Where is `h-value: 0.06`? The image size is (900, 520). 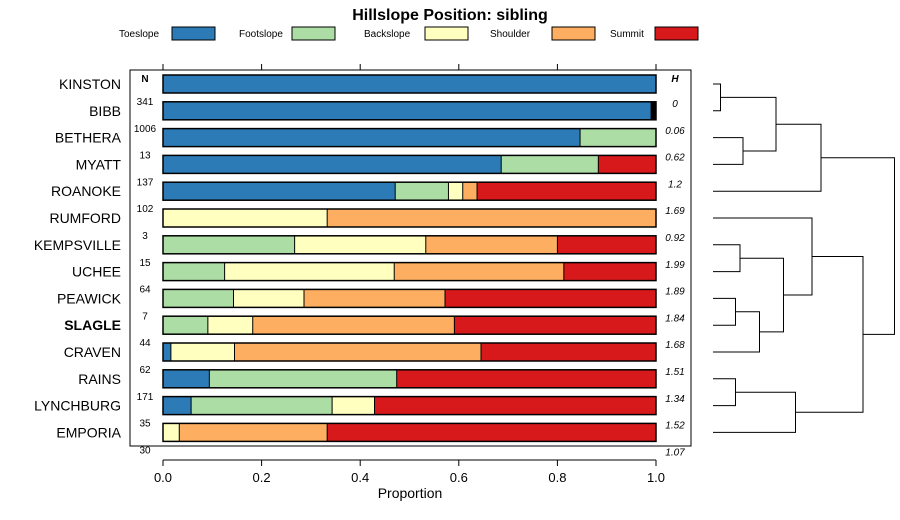
h-value: 0.06 is located at coordinates (675, 131).